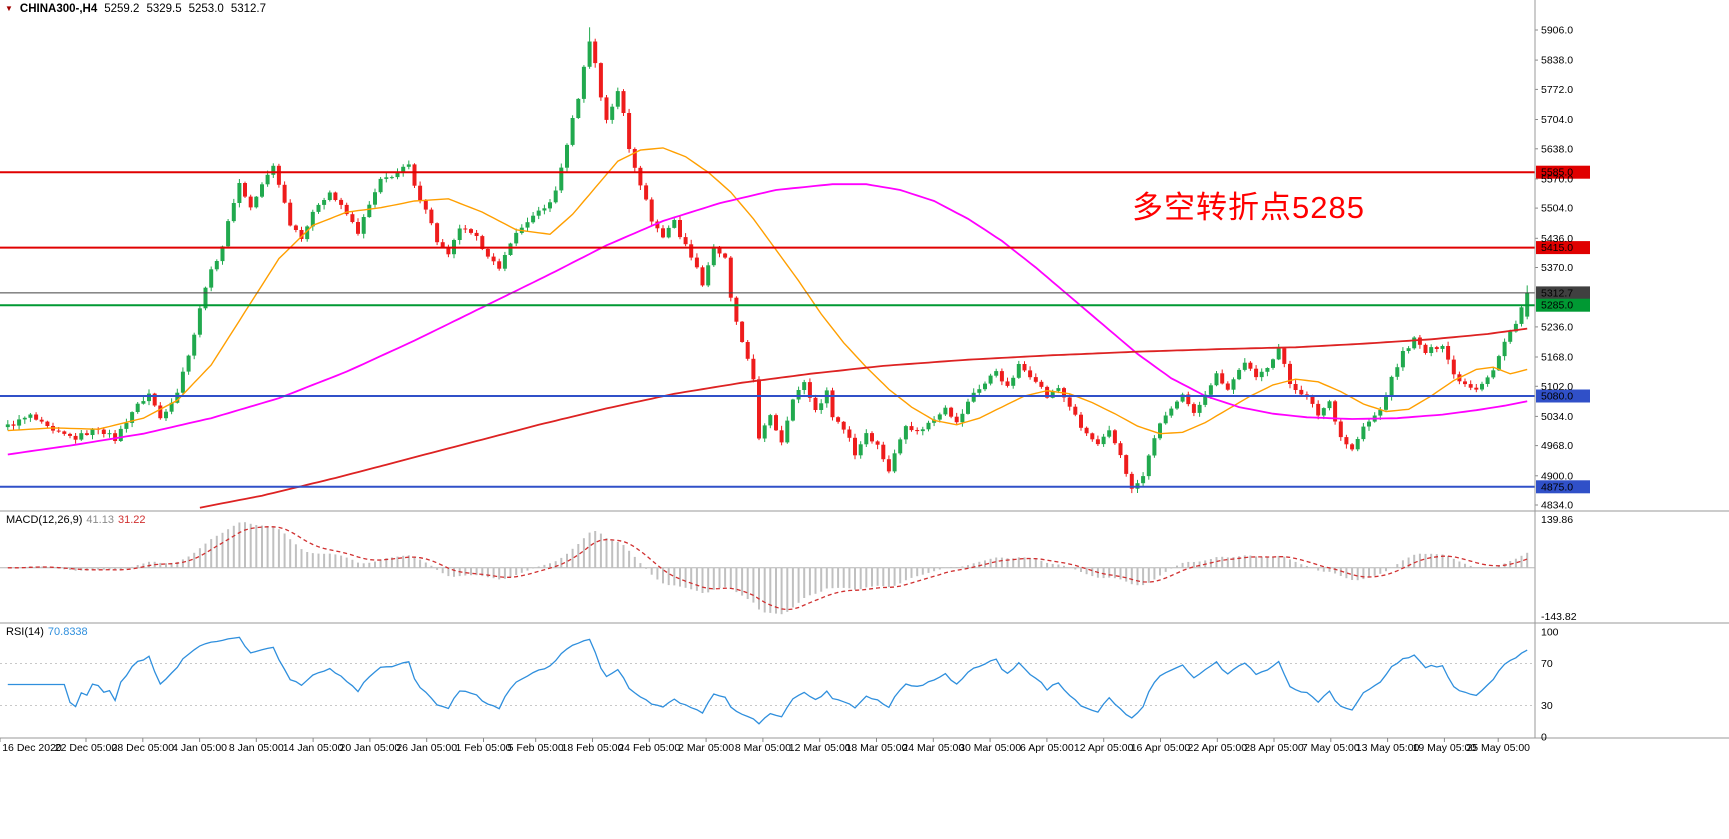 The width and height of the screenshot is (1729, 839). What do you see at coordinates (1557, 179) in the screenshot?
I see `svg-text: 5570.0` at bounding box center [1557, 179].